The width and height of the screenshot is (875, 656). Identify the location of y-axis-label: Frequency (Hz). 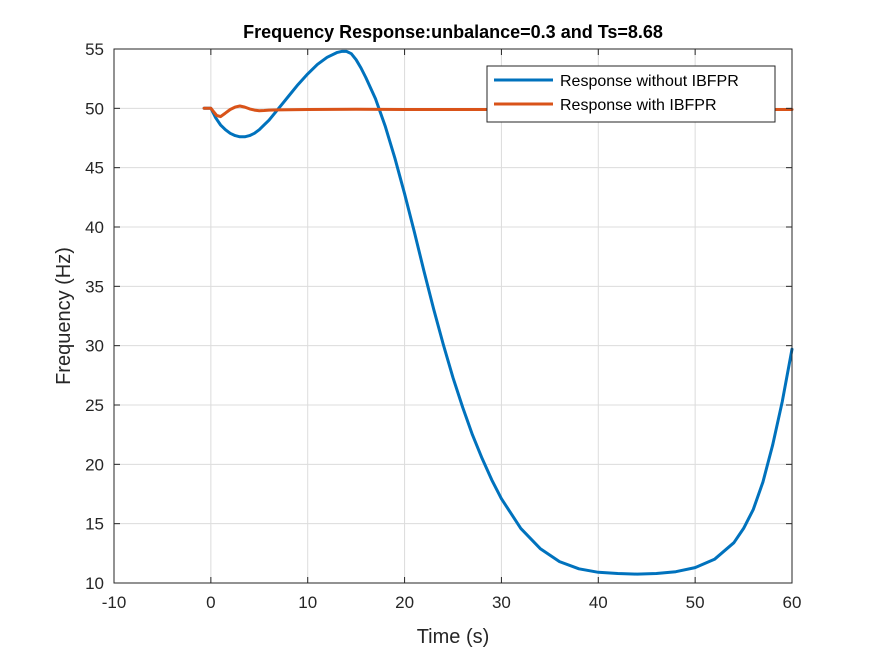
(64, 316).